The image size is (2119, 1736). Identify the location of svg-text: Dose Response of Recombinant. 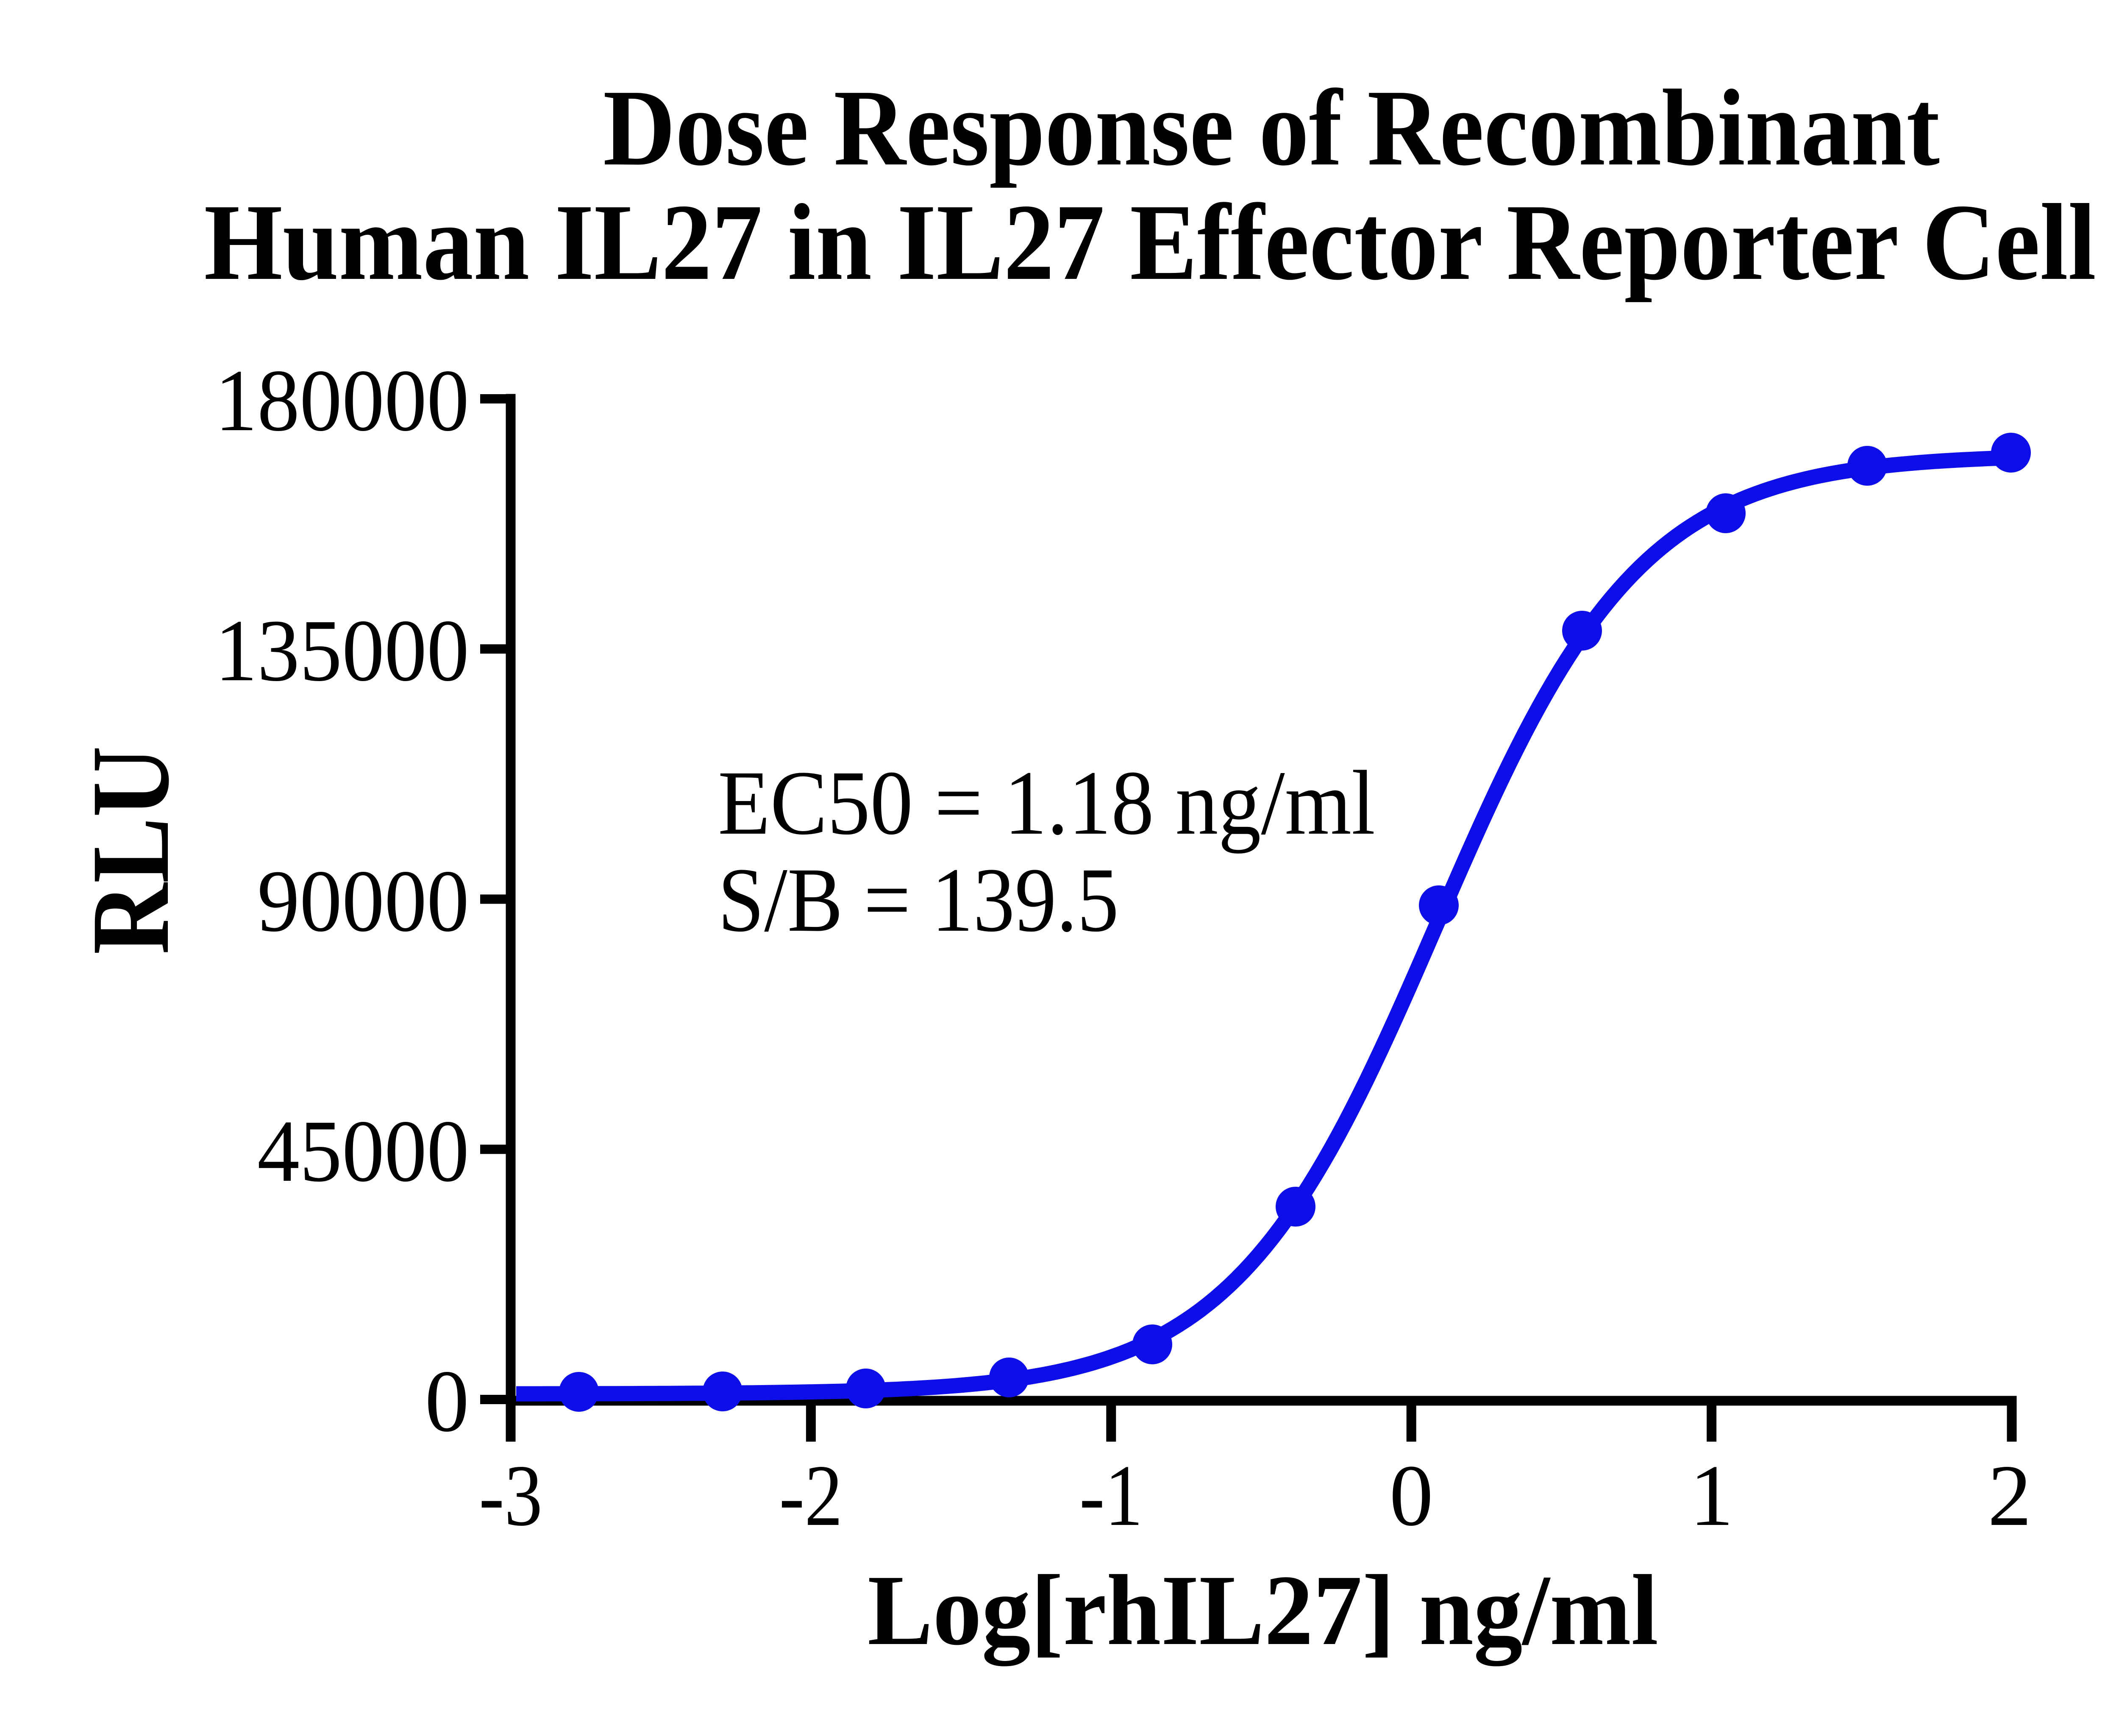
(1272, 127).